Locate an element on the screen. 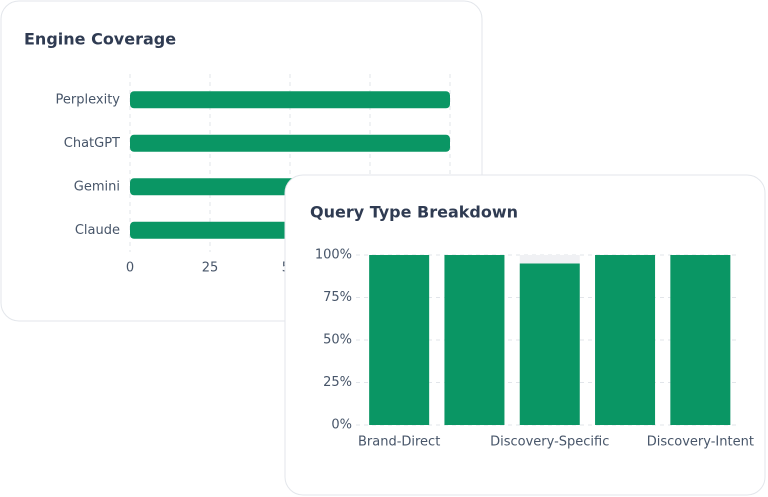  y-tick-label: ChatGPT is located at coordinates (92, 143).